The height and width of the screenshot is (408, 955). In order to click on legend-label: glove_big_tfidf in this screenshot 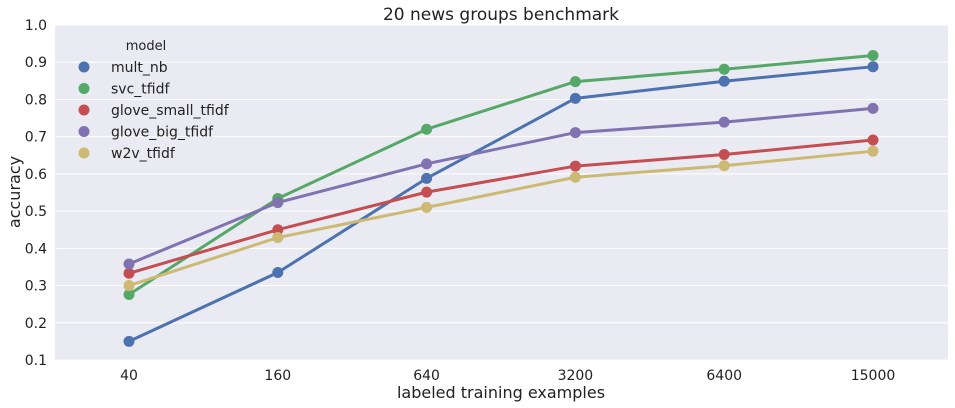, I will do `click(162, 133)`.